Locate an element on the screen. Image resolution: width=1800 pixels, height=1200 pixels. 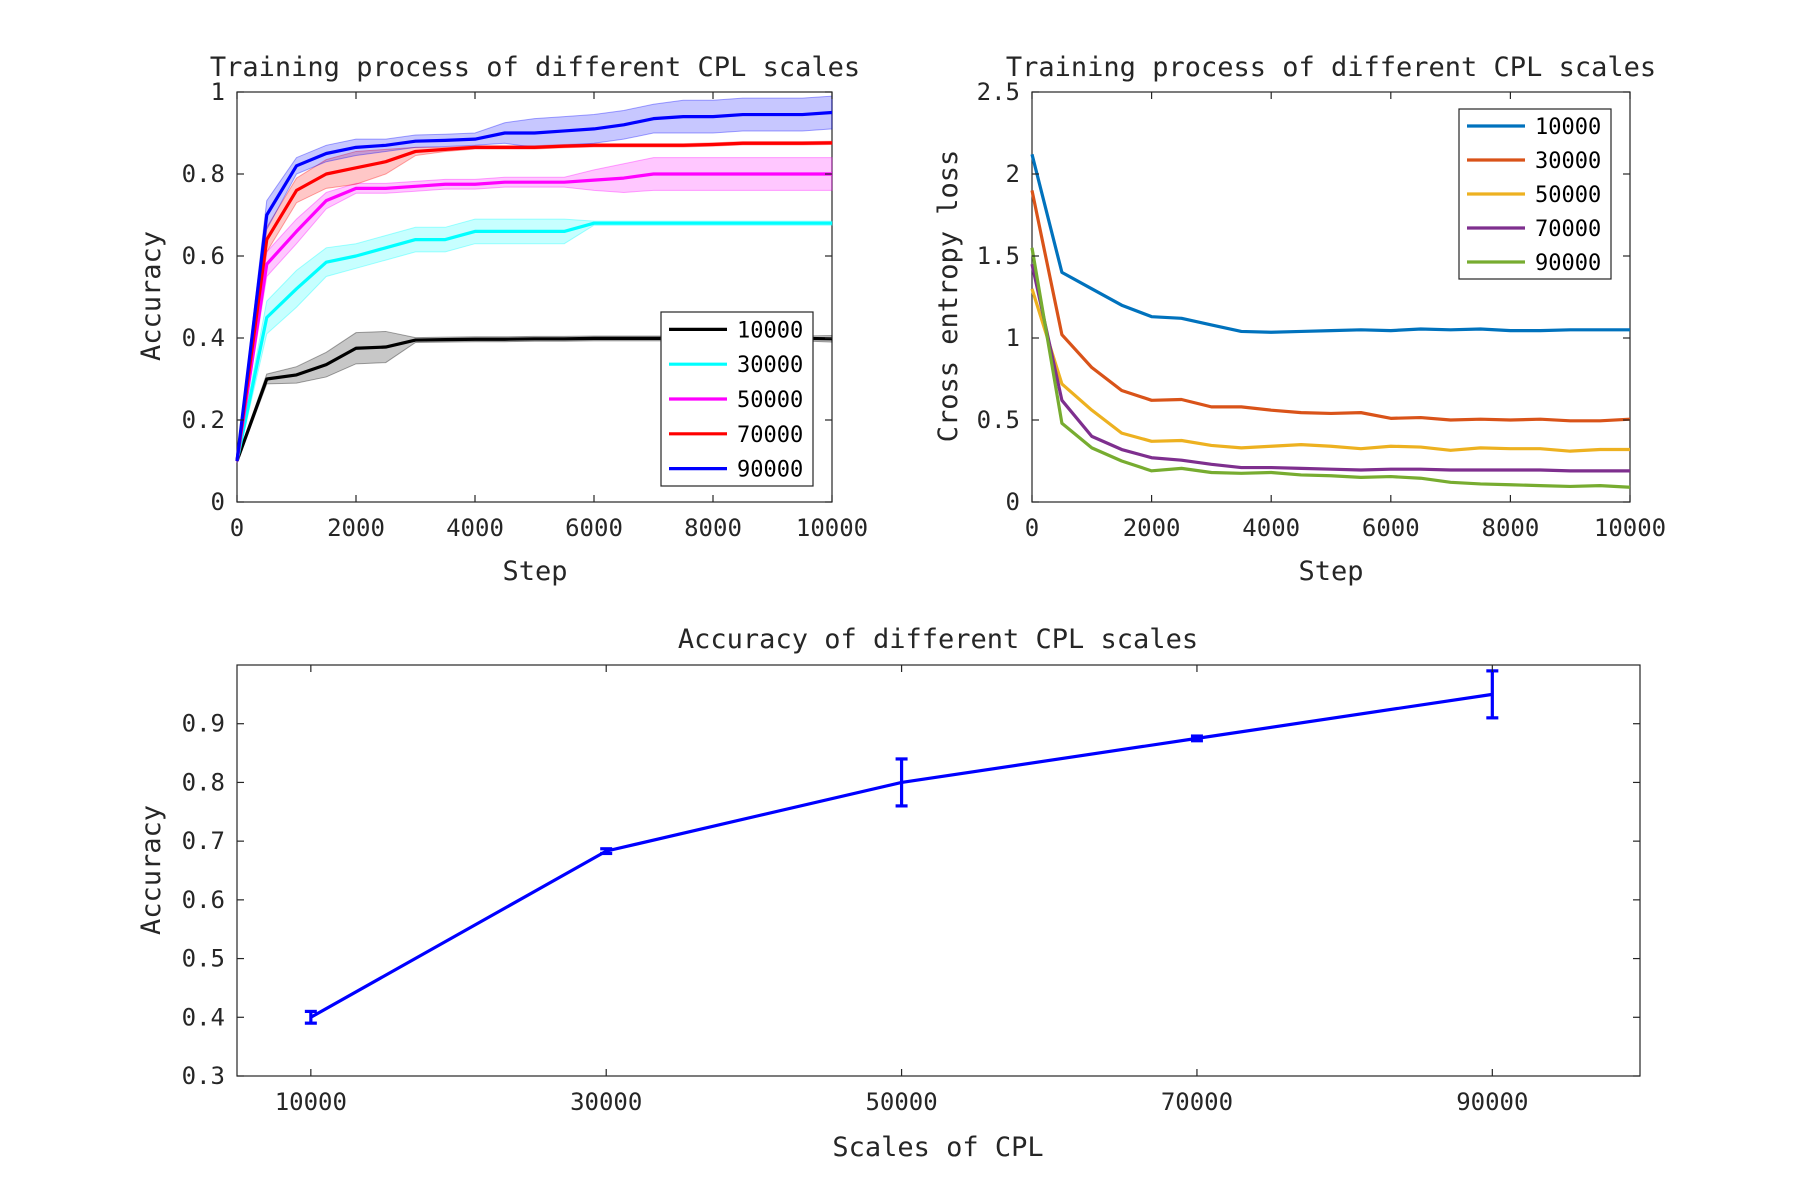
y-axis-label: Cross entropy loss is located at coordinates (948, 296).